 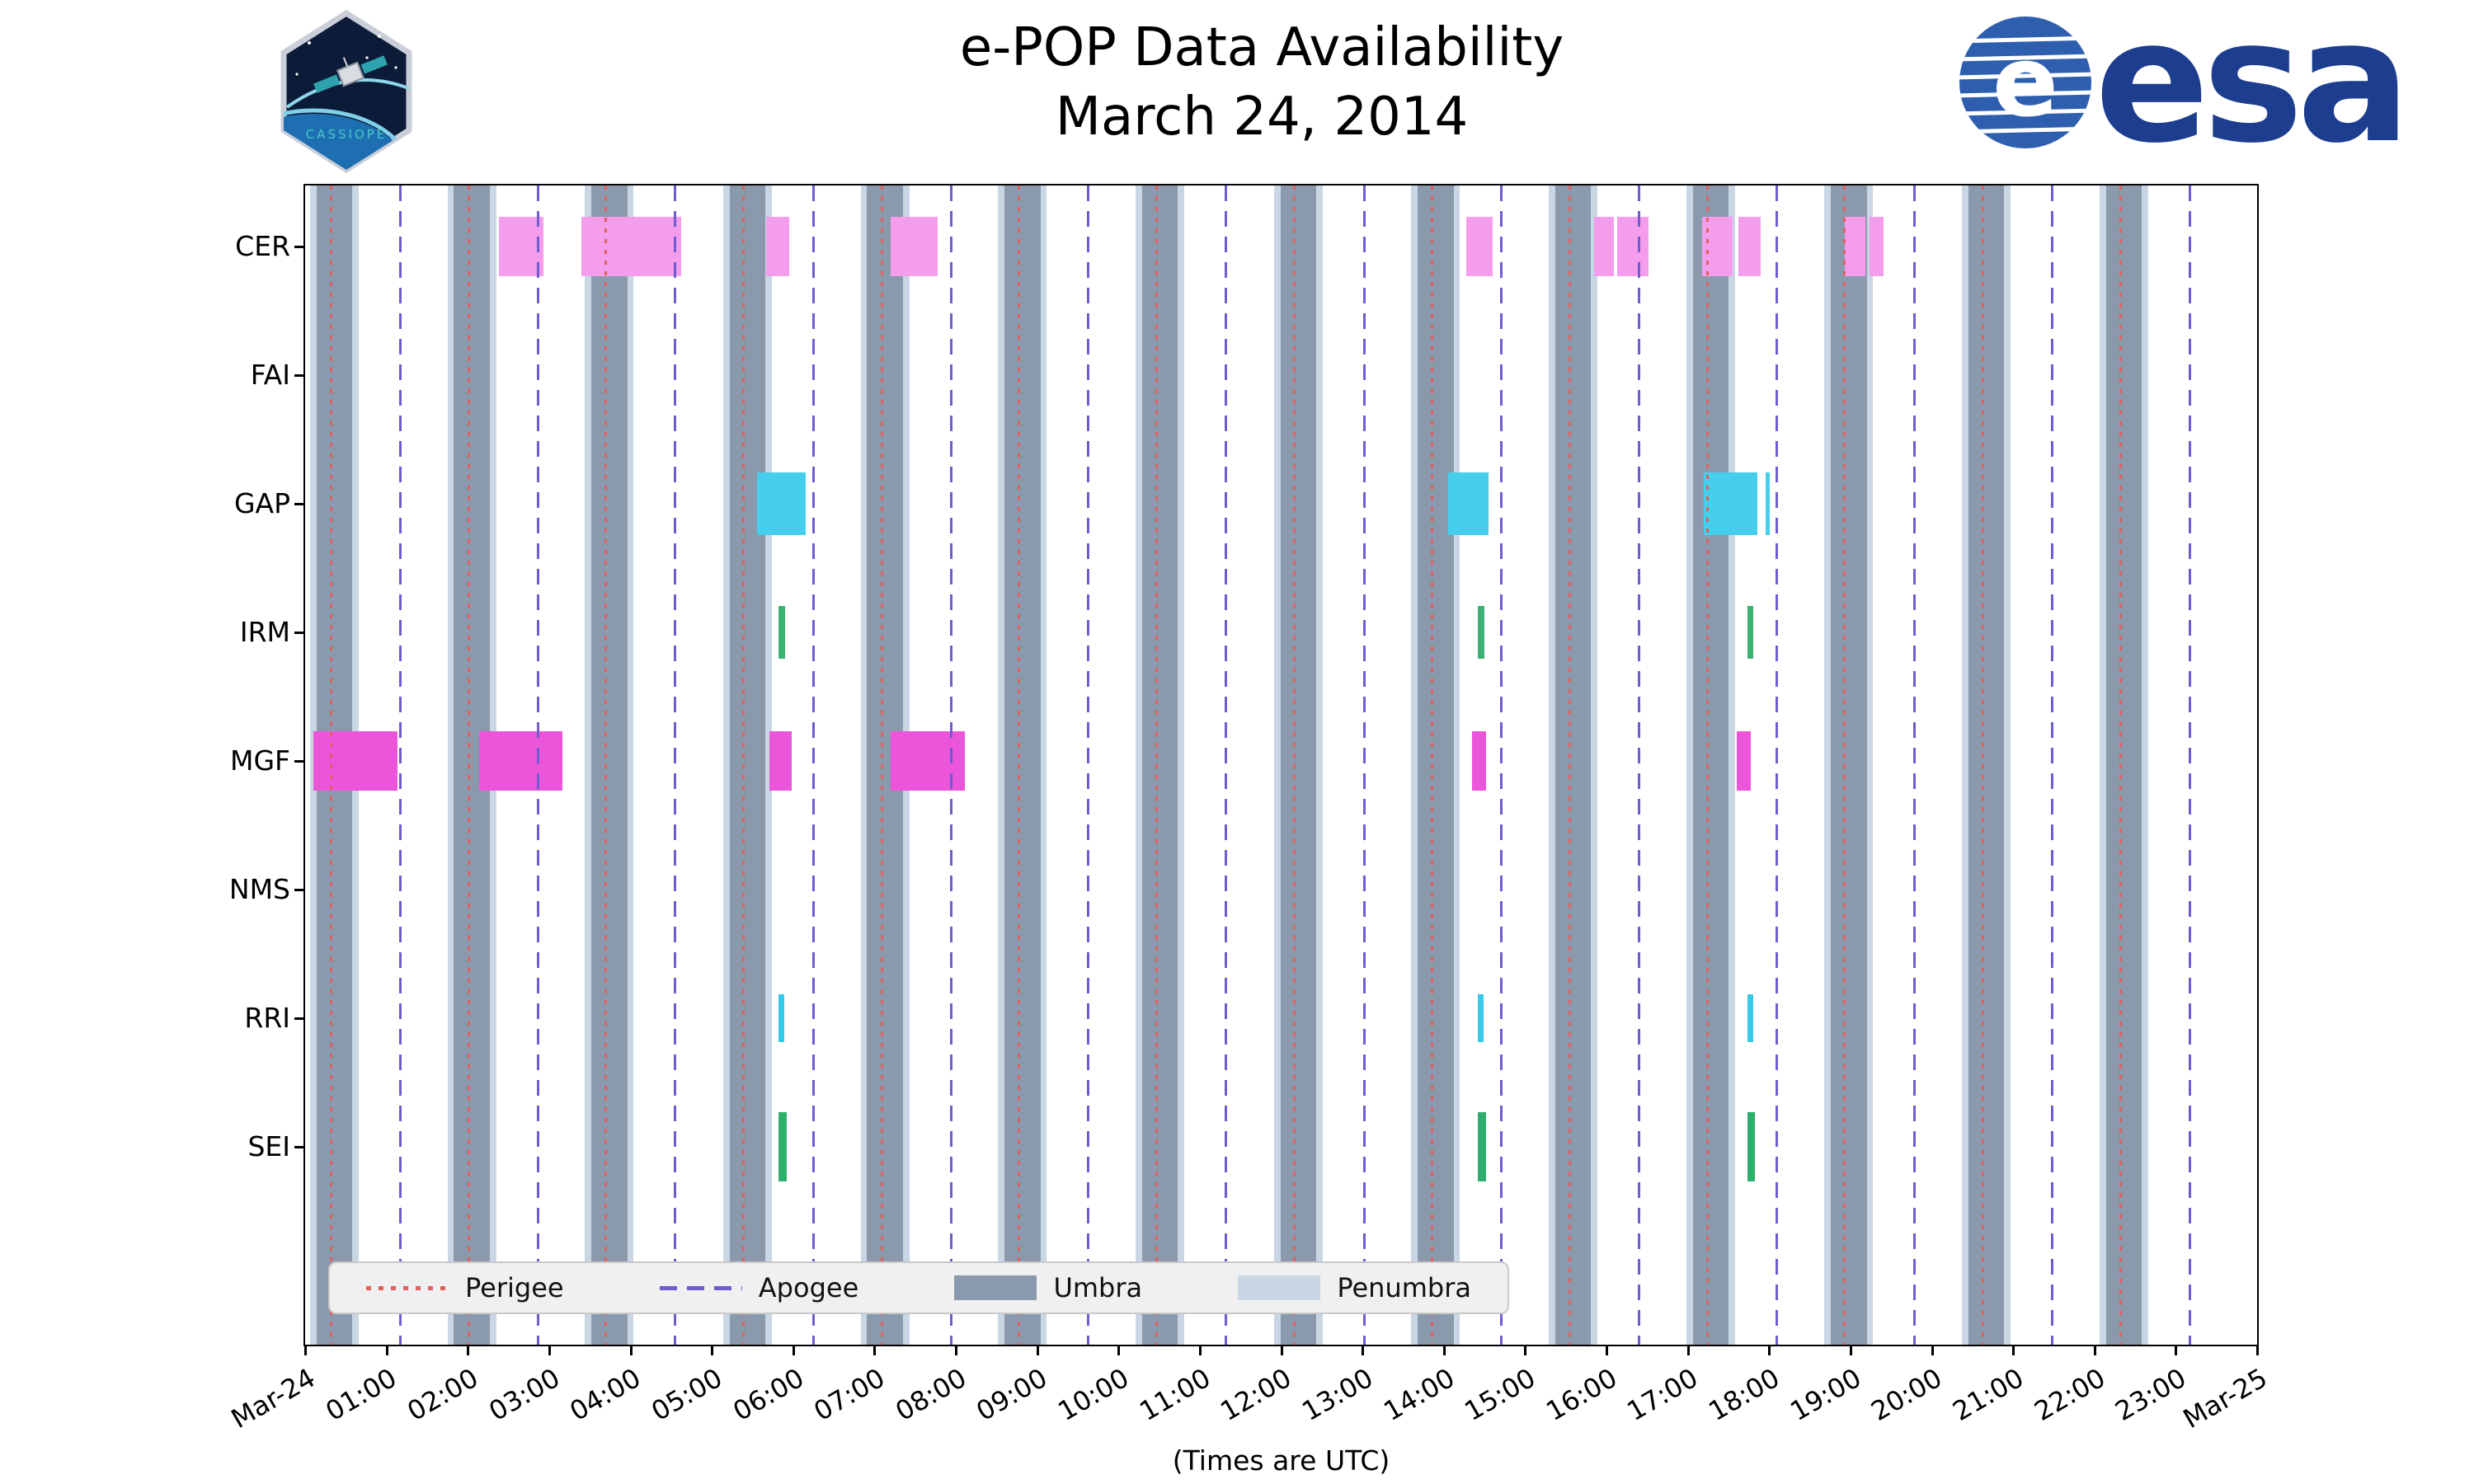 What do you see at coordinates (687, 1395) in the screenshot?
I see `x-tick-label-text: 05:00` at bounding box center [687, 1395].